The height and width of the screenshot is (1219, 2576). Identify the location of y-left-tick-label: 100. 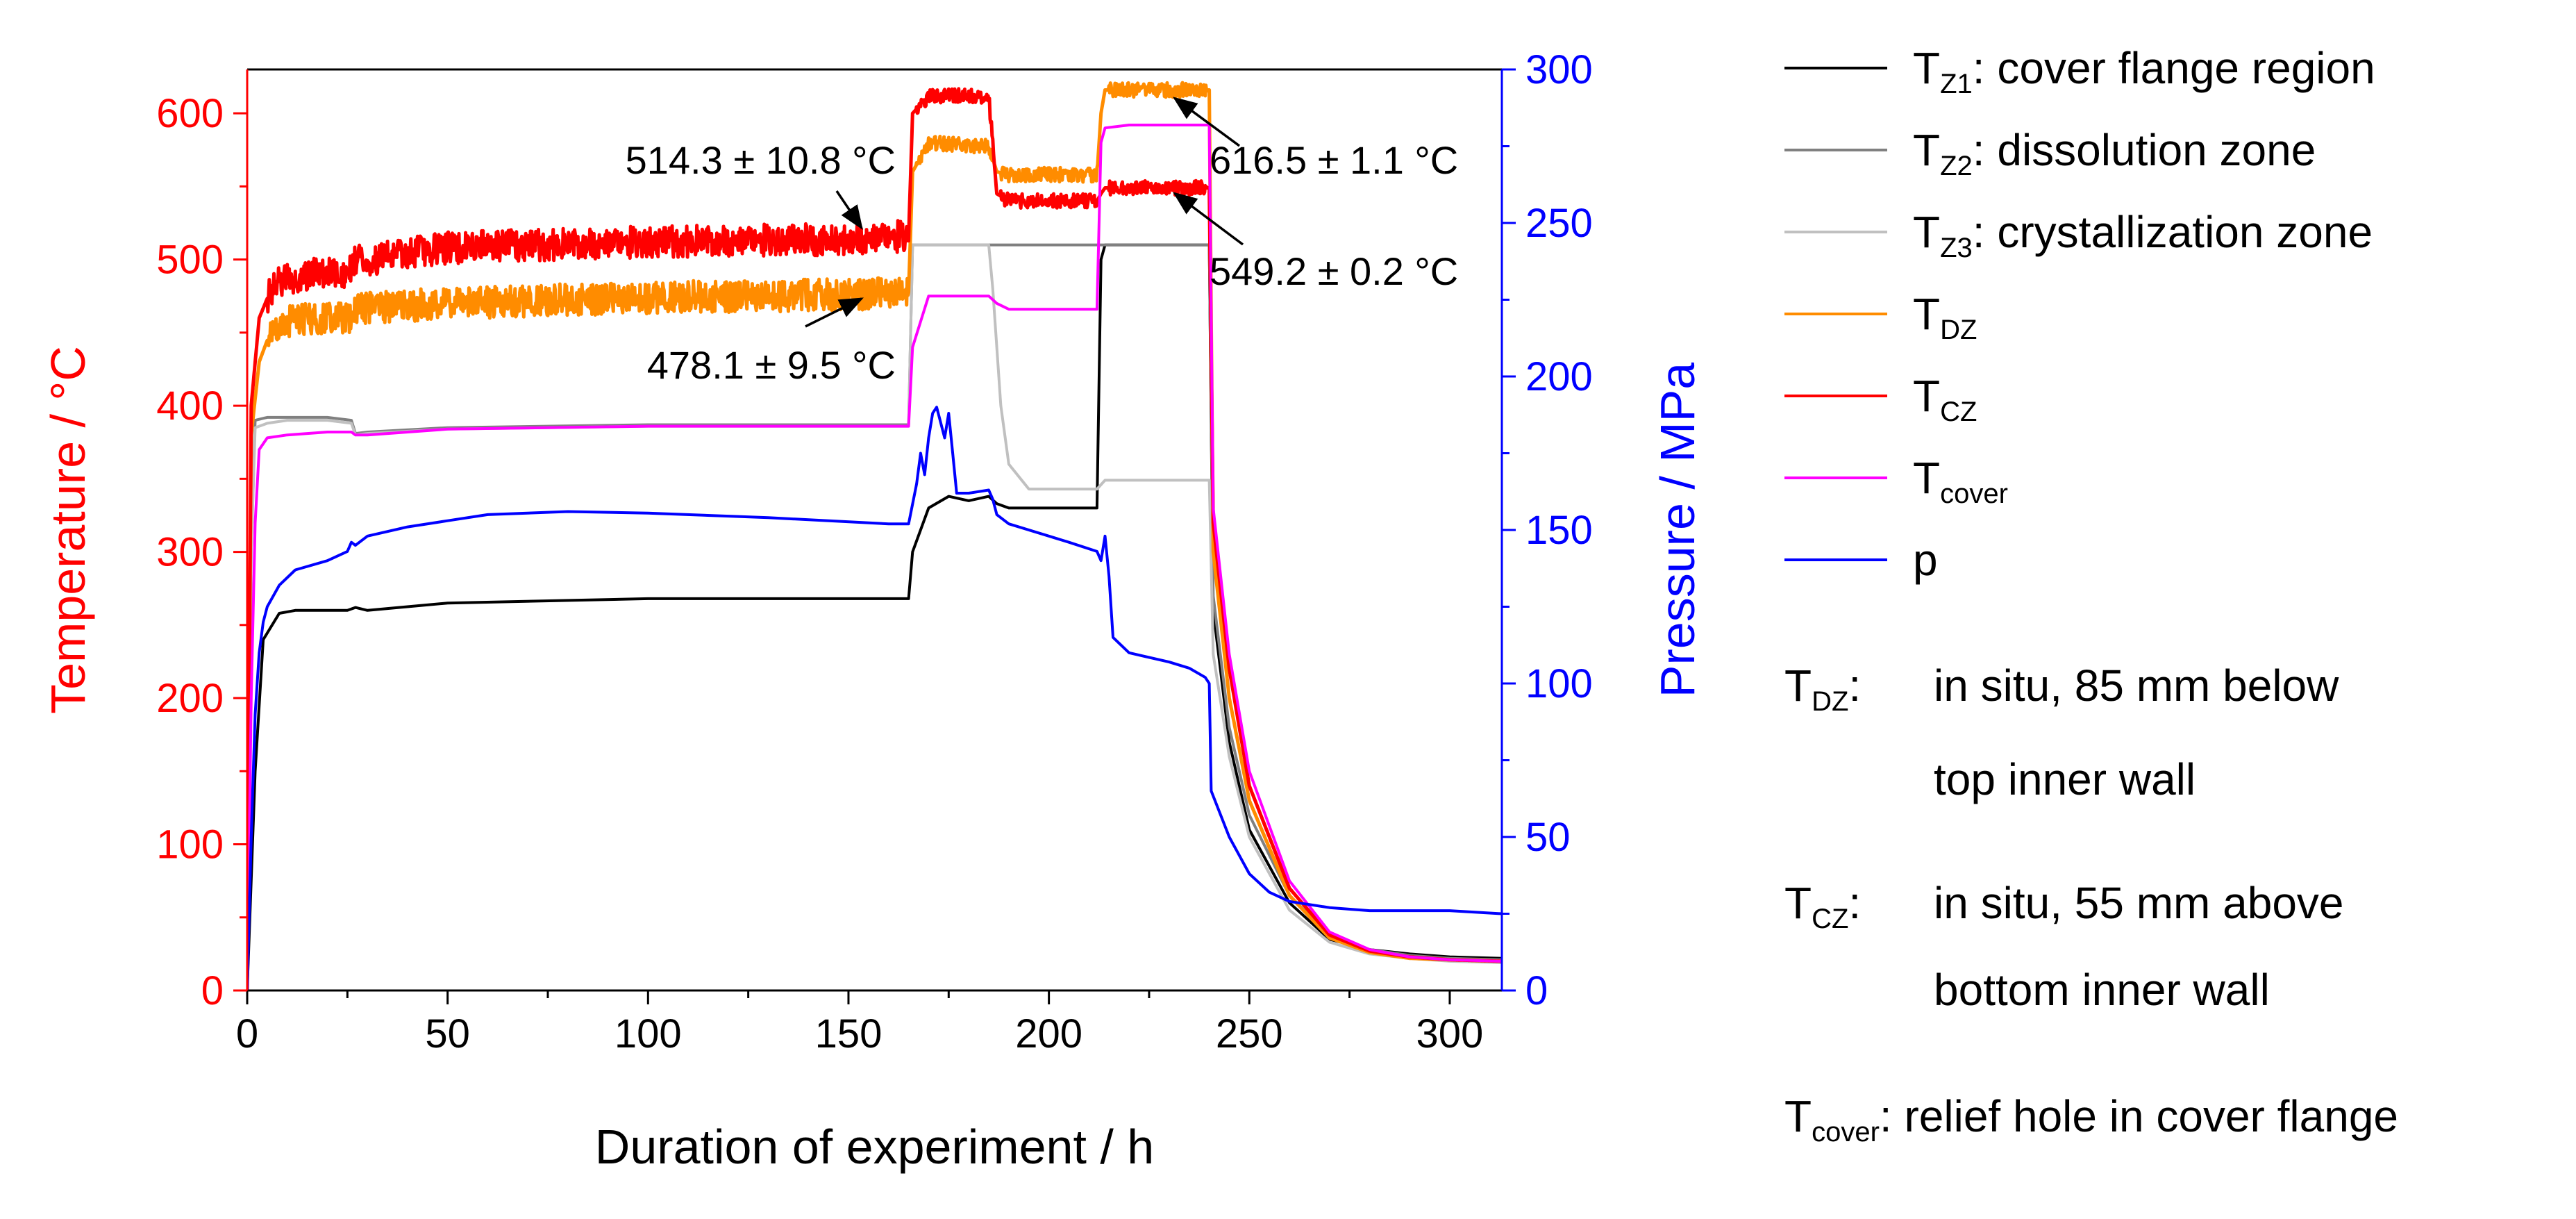
(190, 845).